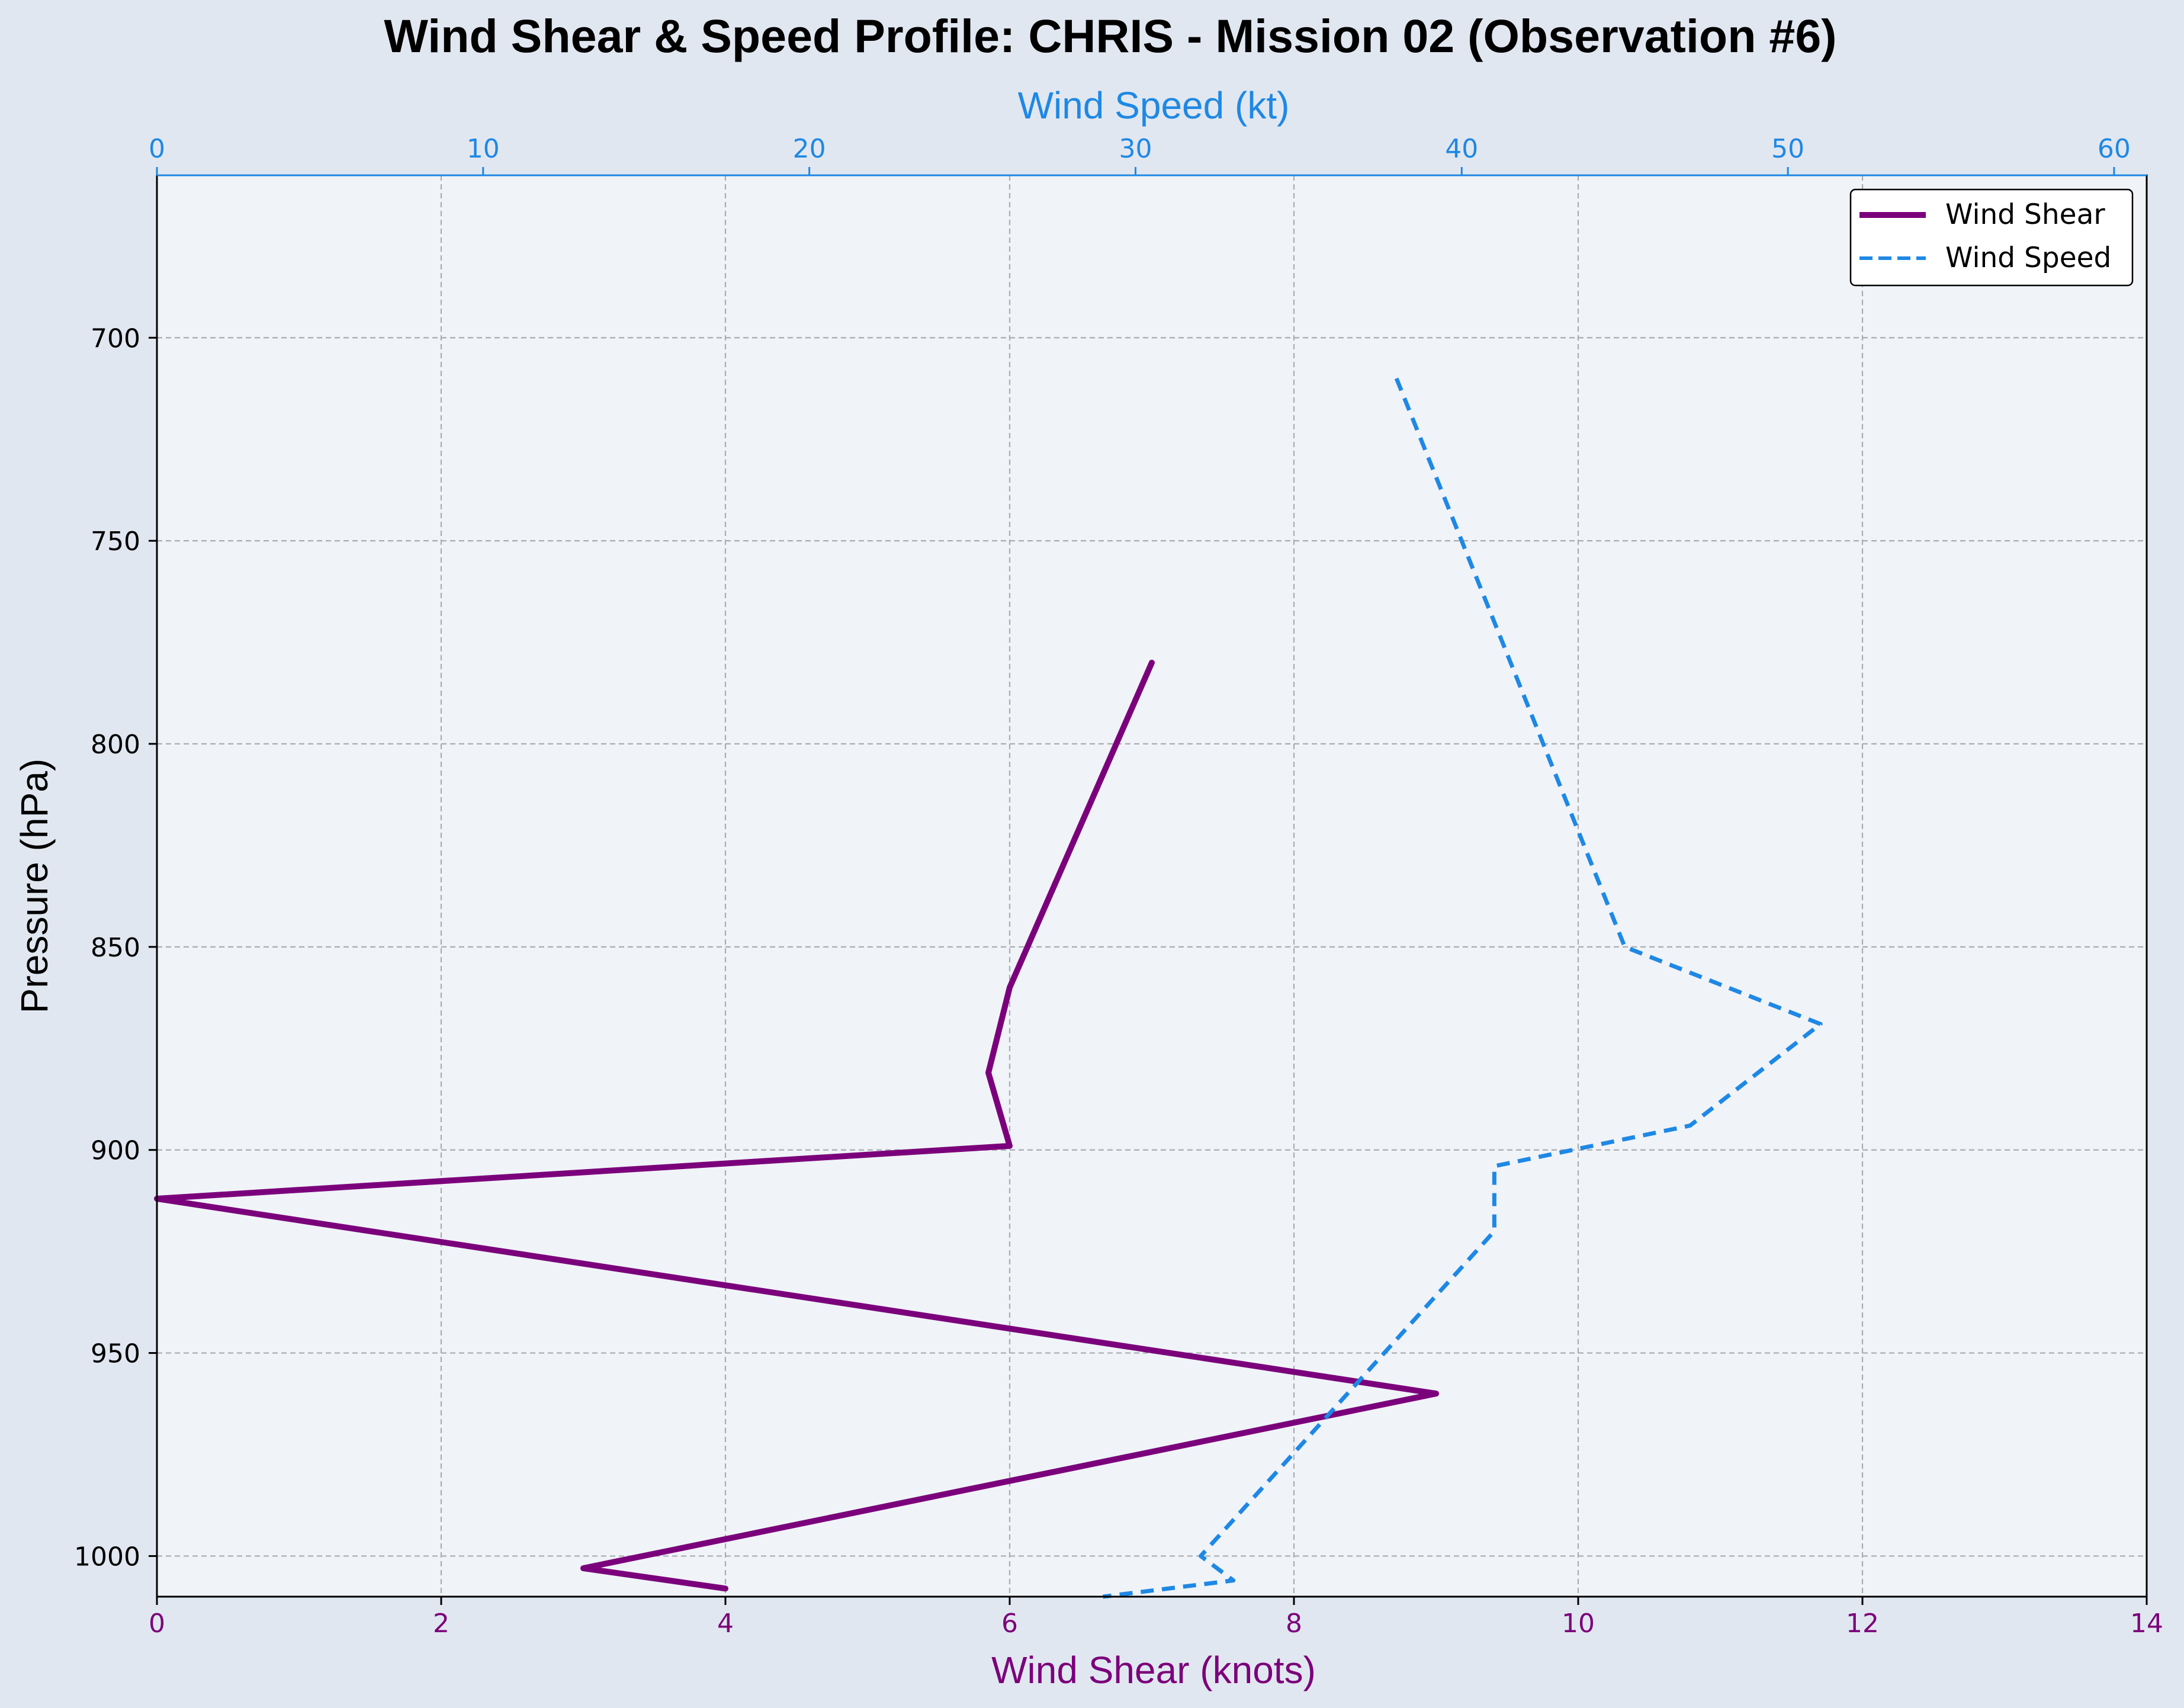 The width and height of the screenshot is (2184, 1708). Describe the element at coordinates (484, 149) in the screenshot. I see `x-top-tick-label: 10` at that location.